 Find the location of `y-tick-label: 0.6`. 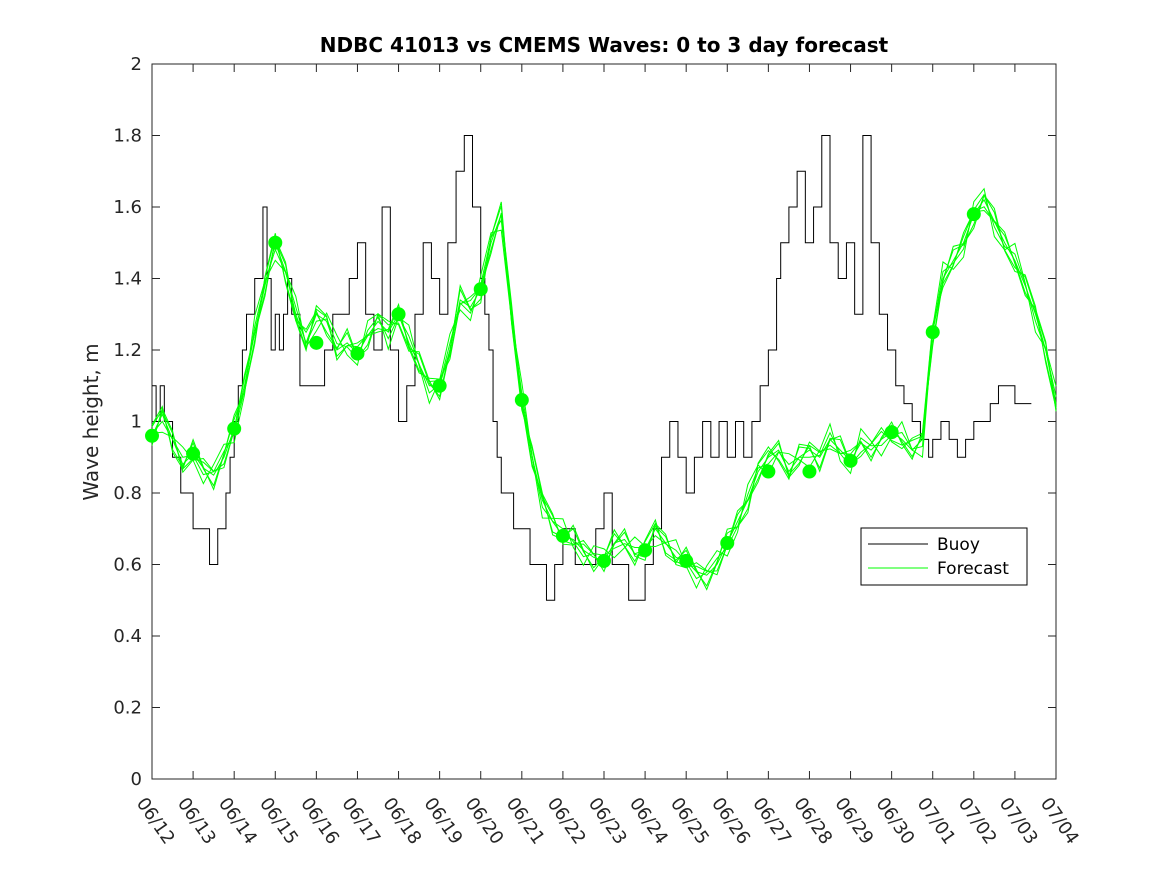

y-tick-label: 0.6 is located at coordinates (127, 565).